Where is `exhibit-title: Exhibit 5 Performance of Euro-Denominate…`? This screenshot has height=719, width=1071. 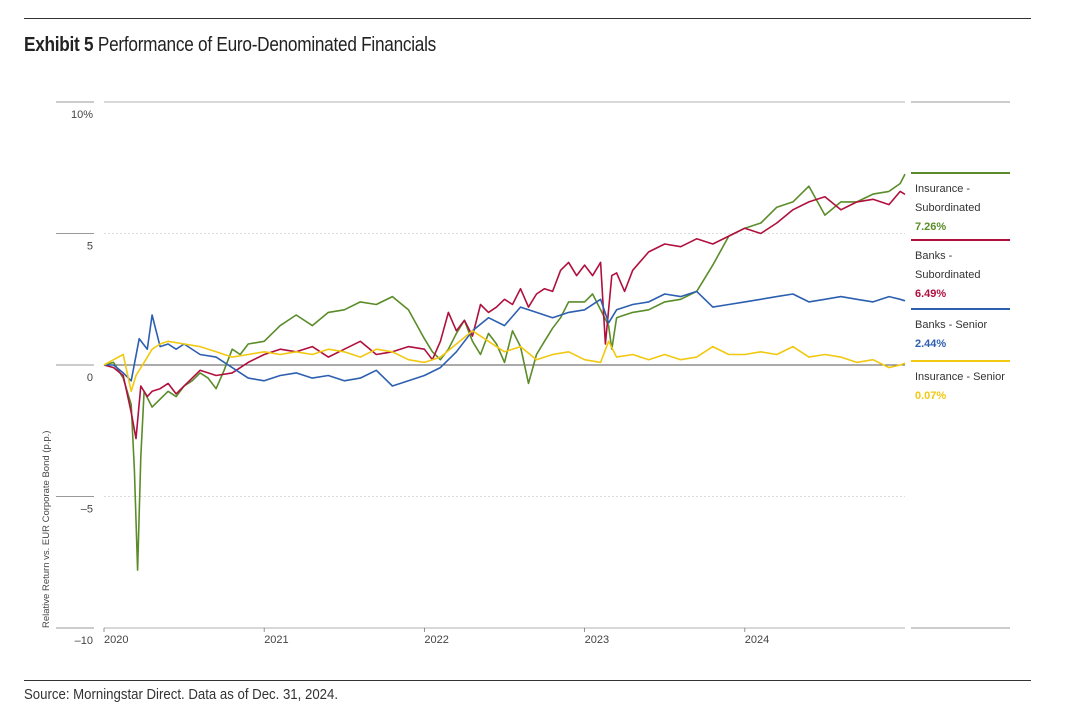 exhibit-title: Exhibit 5 Performance of Euro-Denominate… is located at coordinates (230, 45).